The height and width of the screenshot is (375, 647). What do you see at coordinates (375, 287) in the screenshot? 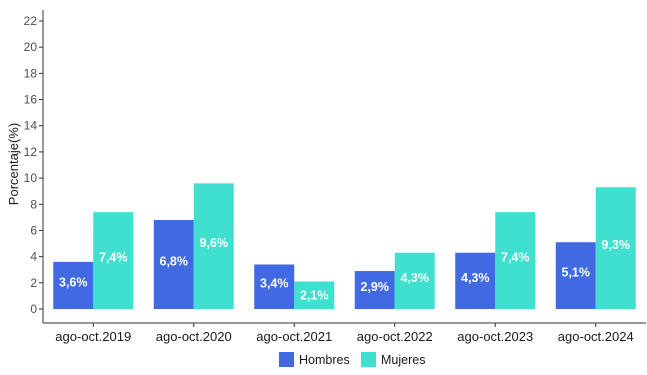
I see `bar-data-label: 2,9%` at bounding box center [375, 287].